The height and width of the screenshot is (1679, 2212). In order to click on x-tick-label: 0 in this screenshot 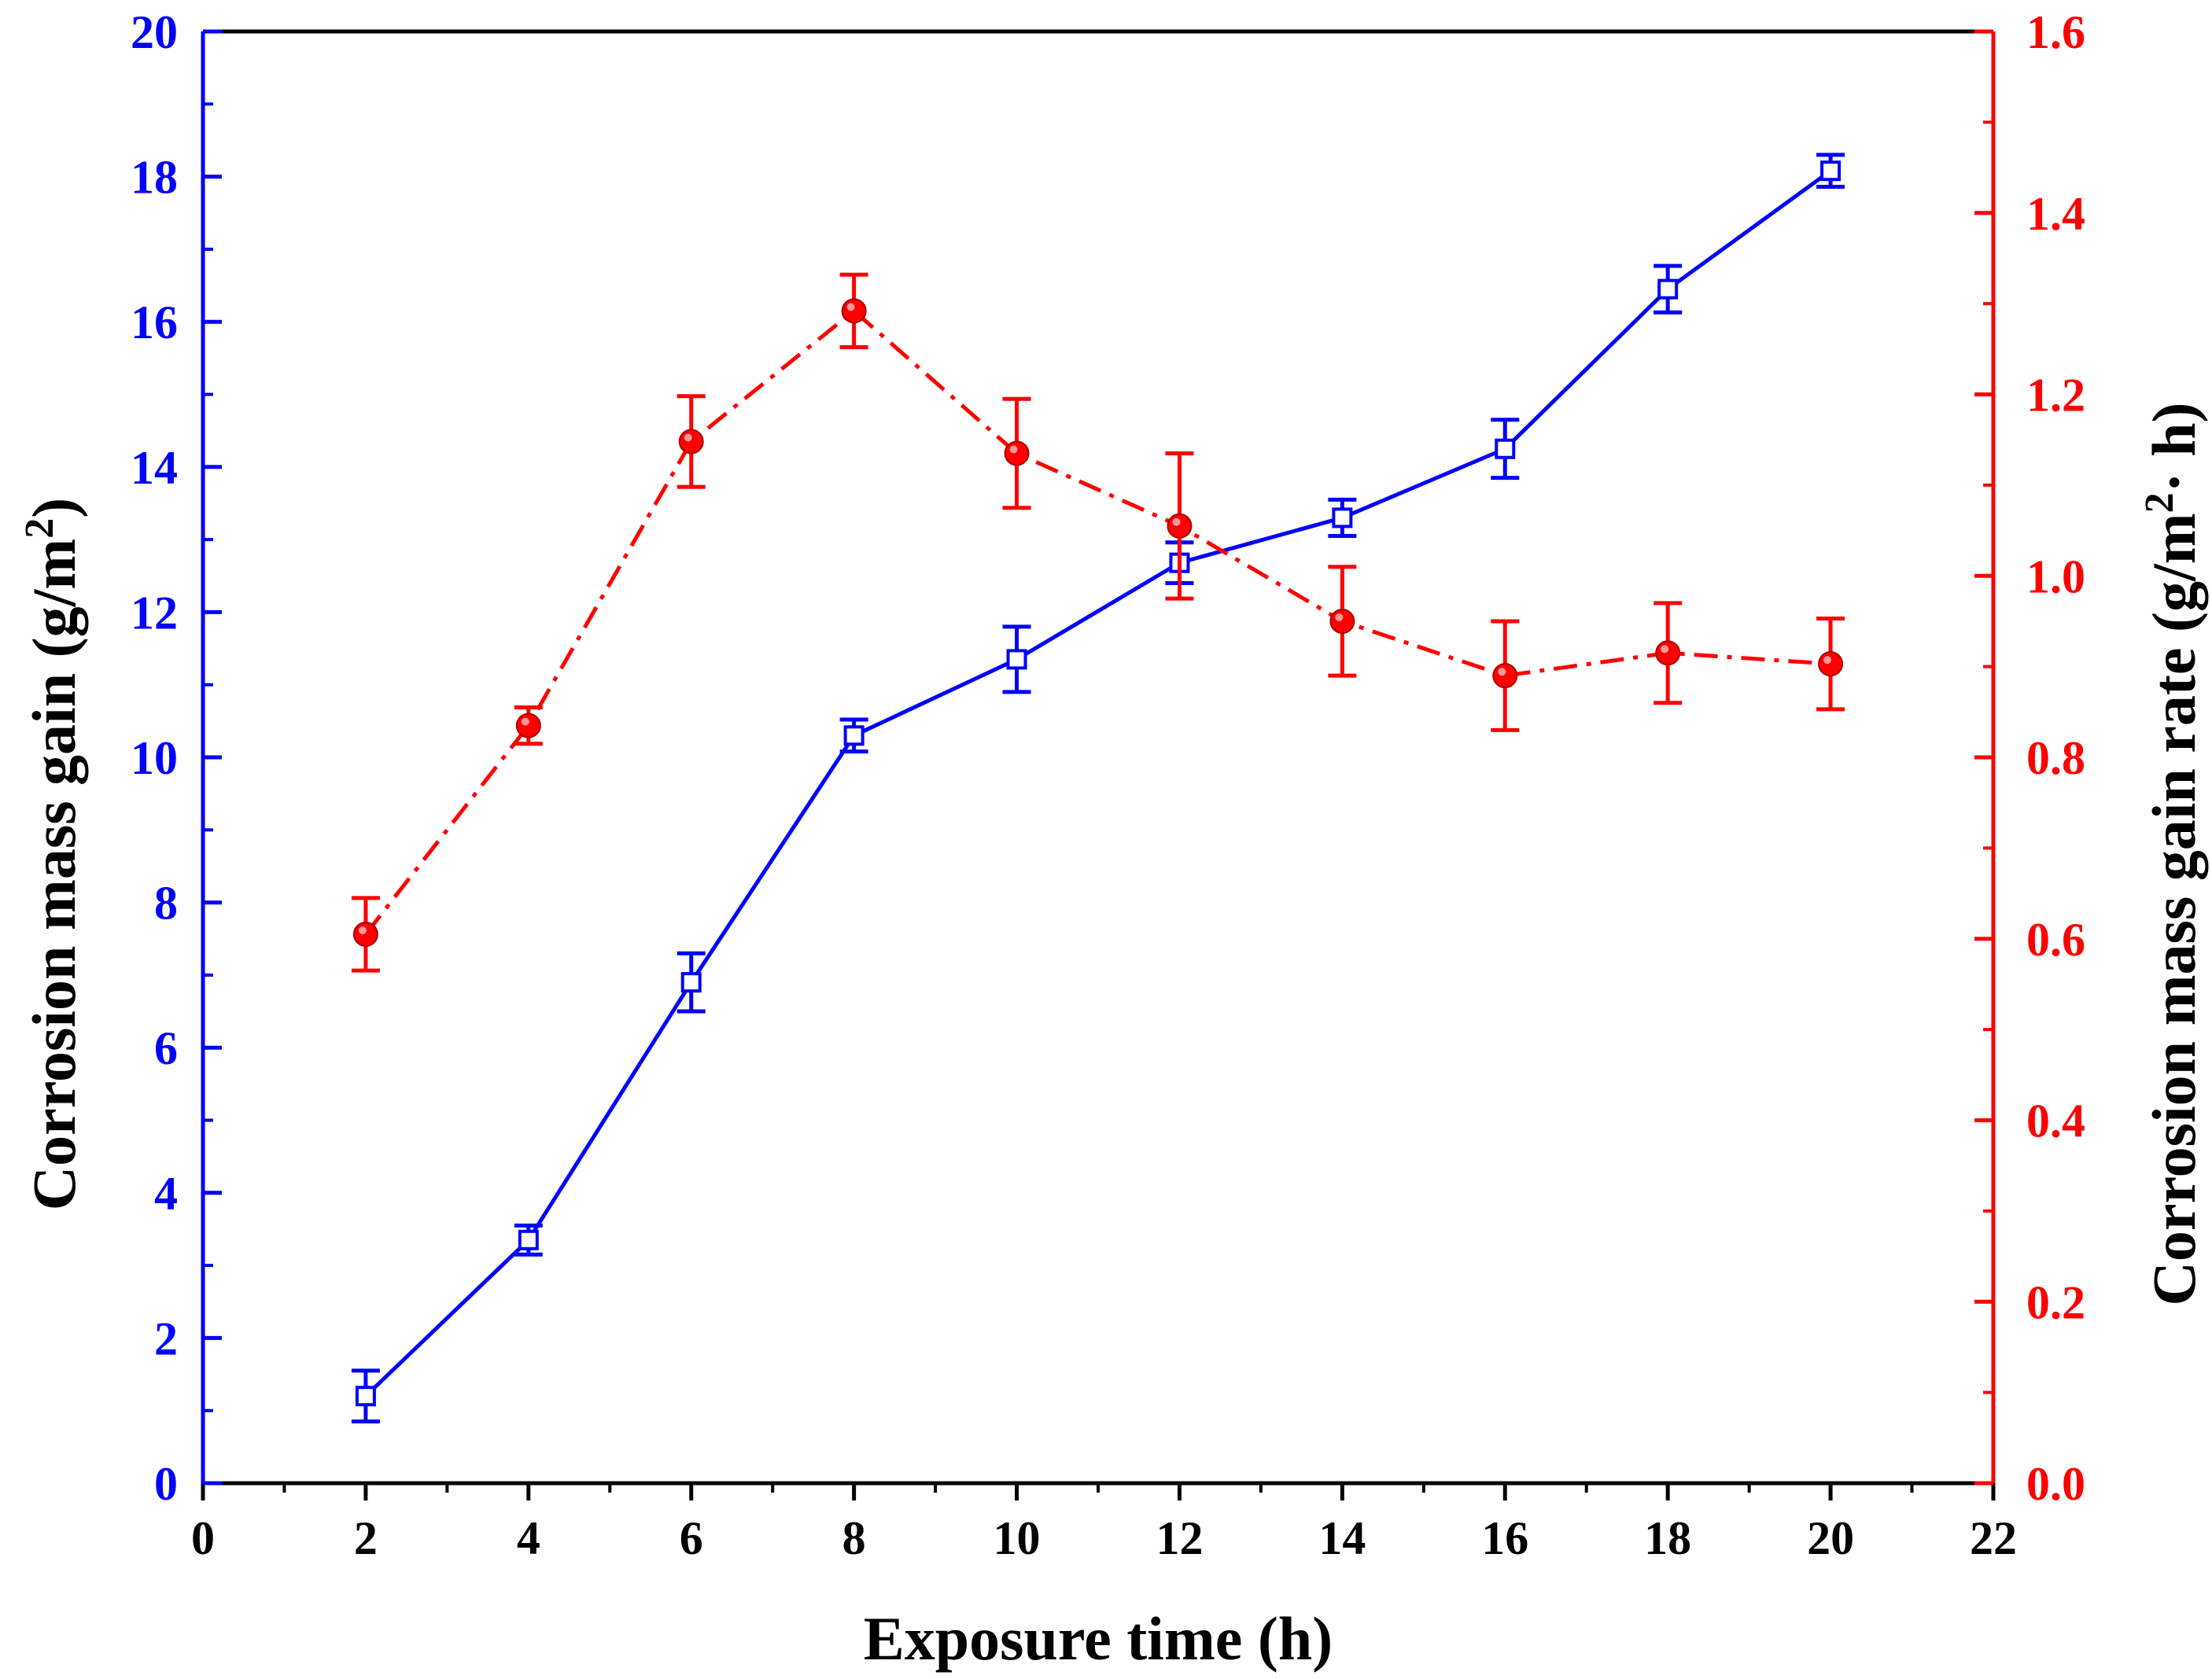, I will do `click(203, 1538)`.